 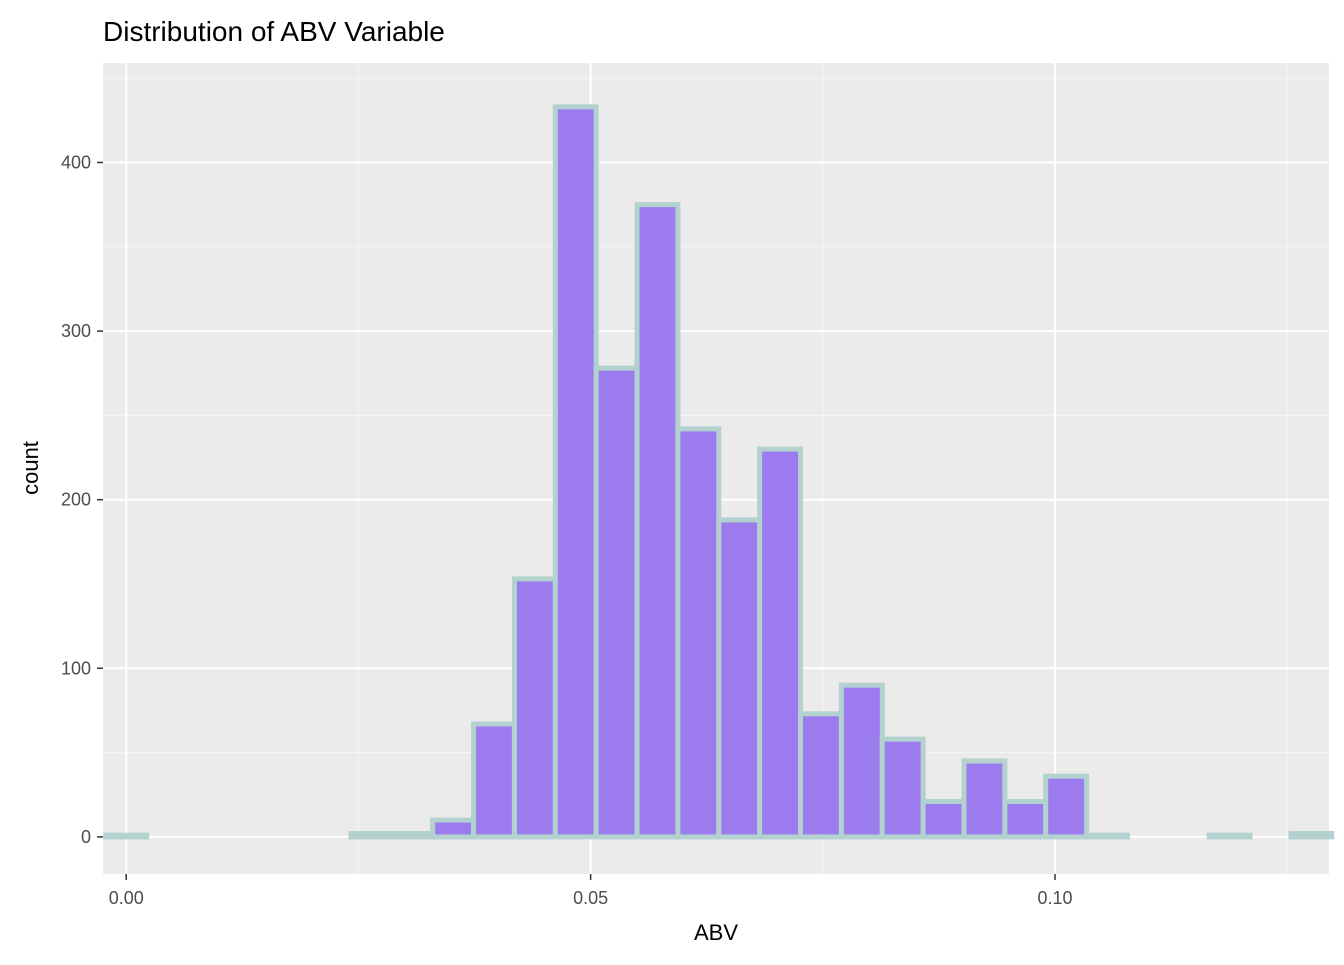 I want to click on x-axis-ticks: 0.00 0.05 0.10, so click(x=591, y=891).